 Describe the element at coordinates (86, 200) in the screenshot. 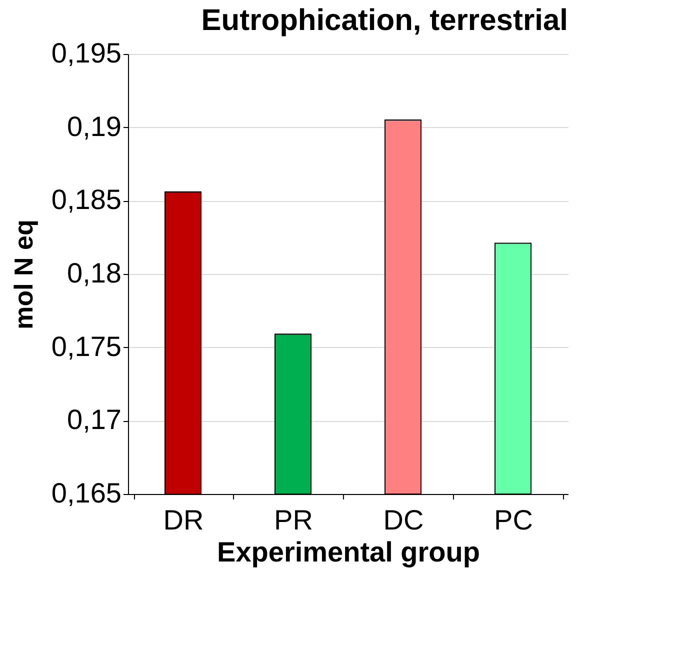

I see `y-tick-label: 0,185` at that location.